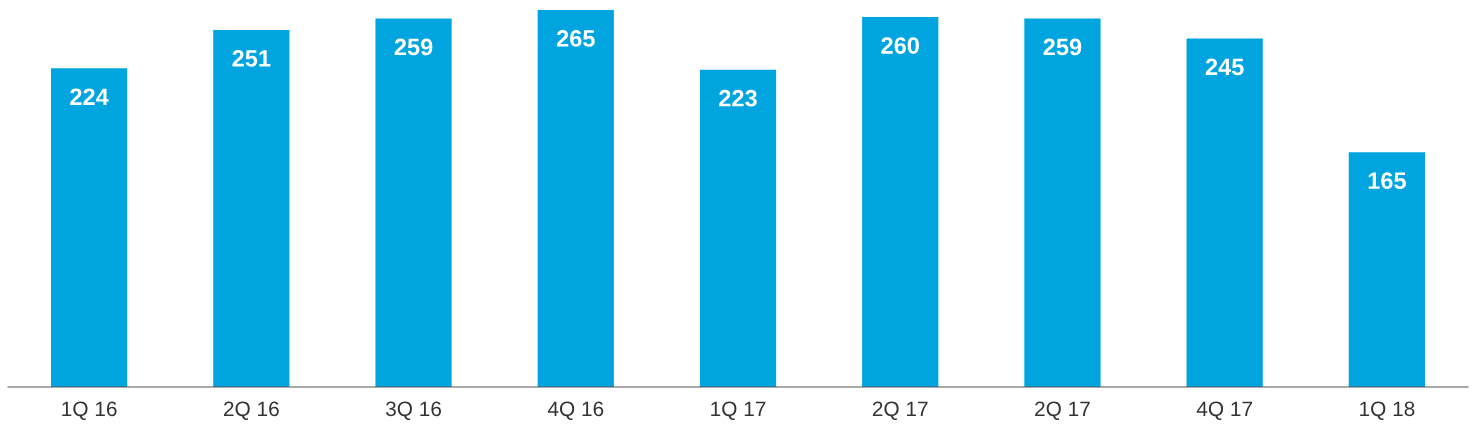  I want to click on x-tick-label: 1Q 18, so click(1387, 410).